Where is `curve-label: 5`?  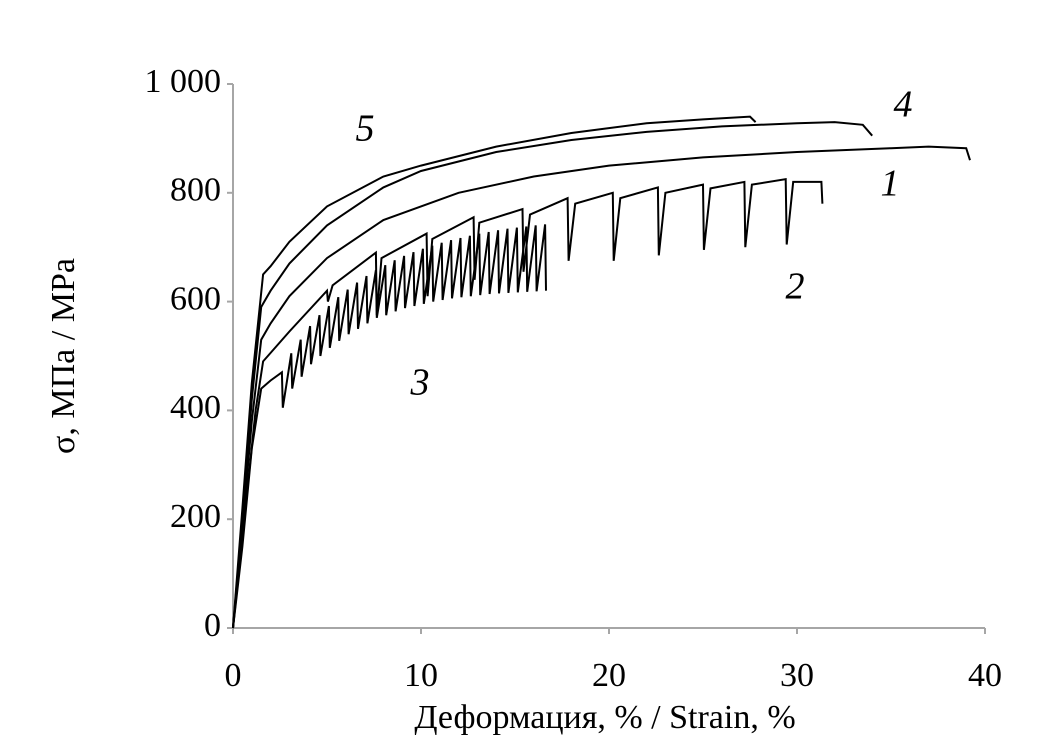 curve-label: 5 is located at coordinates (365, 129).